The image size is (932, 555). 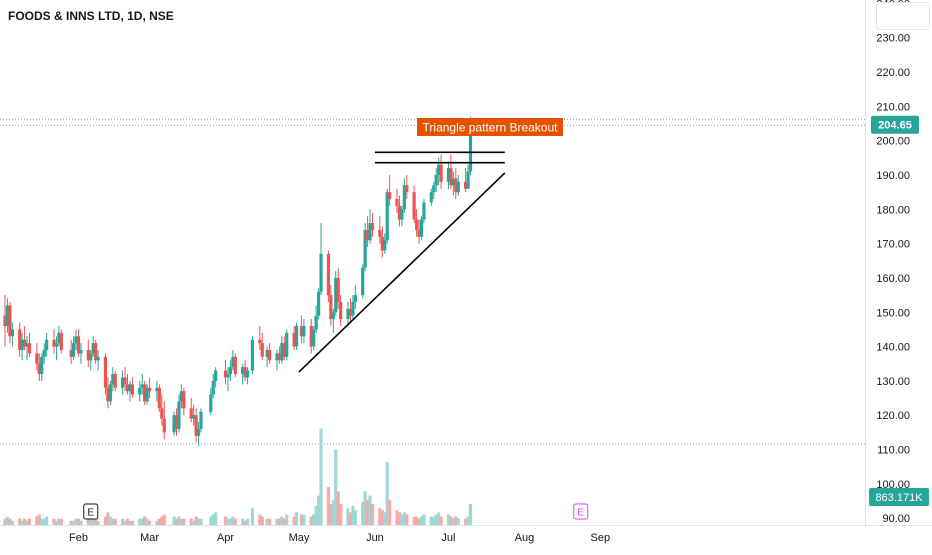 What do you see at coordinates (893, 142) in the screenshot?
I see `price-tick-label: 200.00` at bounding box center [893, 142].